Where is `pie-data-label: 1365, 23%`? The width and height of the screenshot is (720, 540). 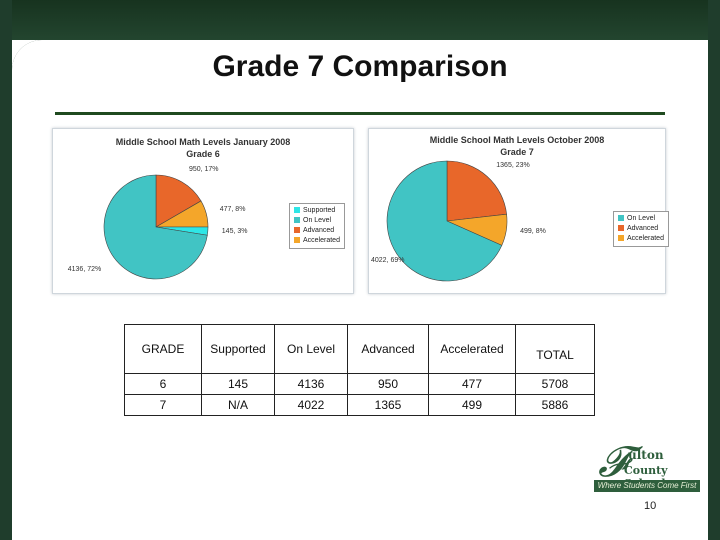
pie-data-label: 1365, 23% is located at coordinates (513, 165).